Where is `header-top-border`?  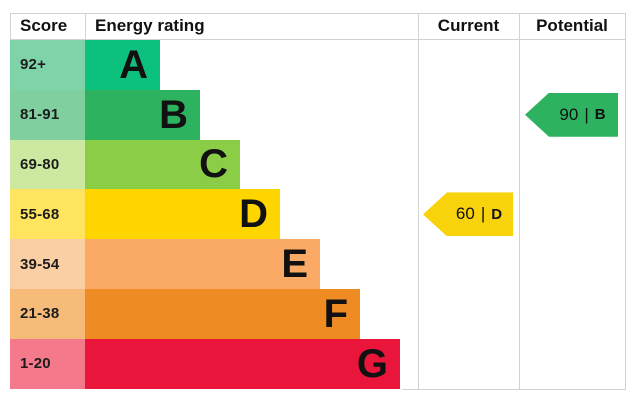 header-top-border is located at coordinates (317, 13).